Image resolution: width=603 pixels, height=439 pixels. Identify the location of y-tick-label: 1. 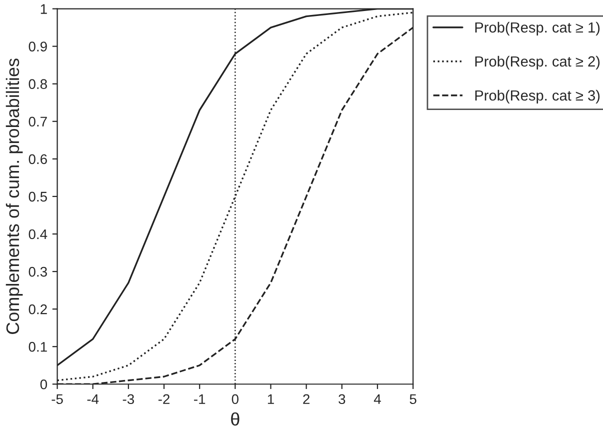
(43, 9).